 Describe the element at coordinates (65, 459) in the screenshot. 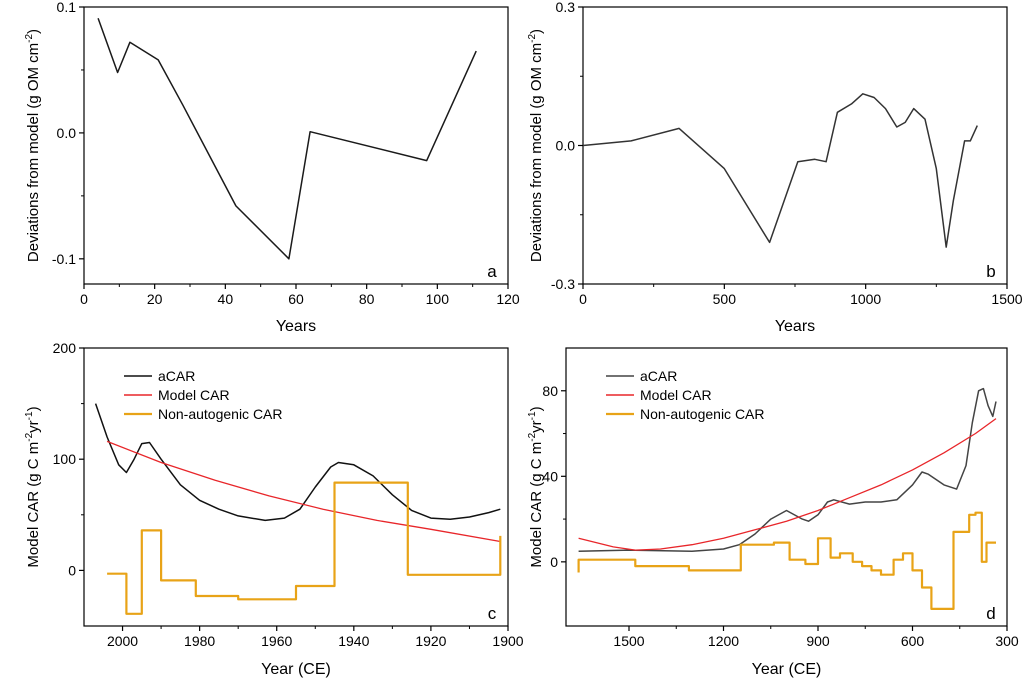

I see `y-tick-label: 100` at that location.